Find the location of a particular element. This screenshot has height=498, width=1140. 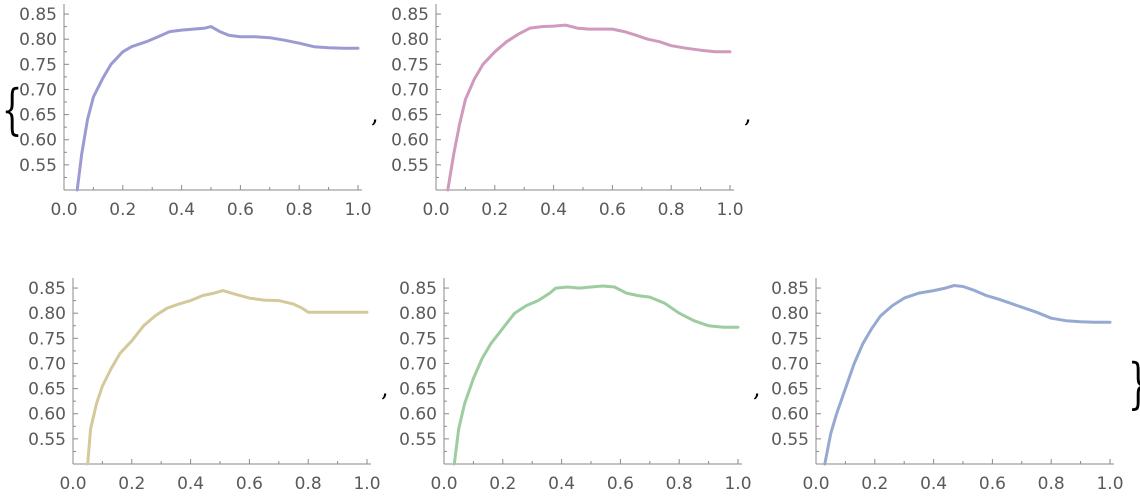

list-comma-3: , is located at coordinates (385, 388).